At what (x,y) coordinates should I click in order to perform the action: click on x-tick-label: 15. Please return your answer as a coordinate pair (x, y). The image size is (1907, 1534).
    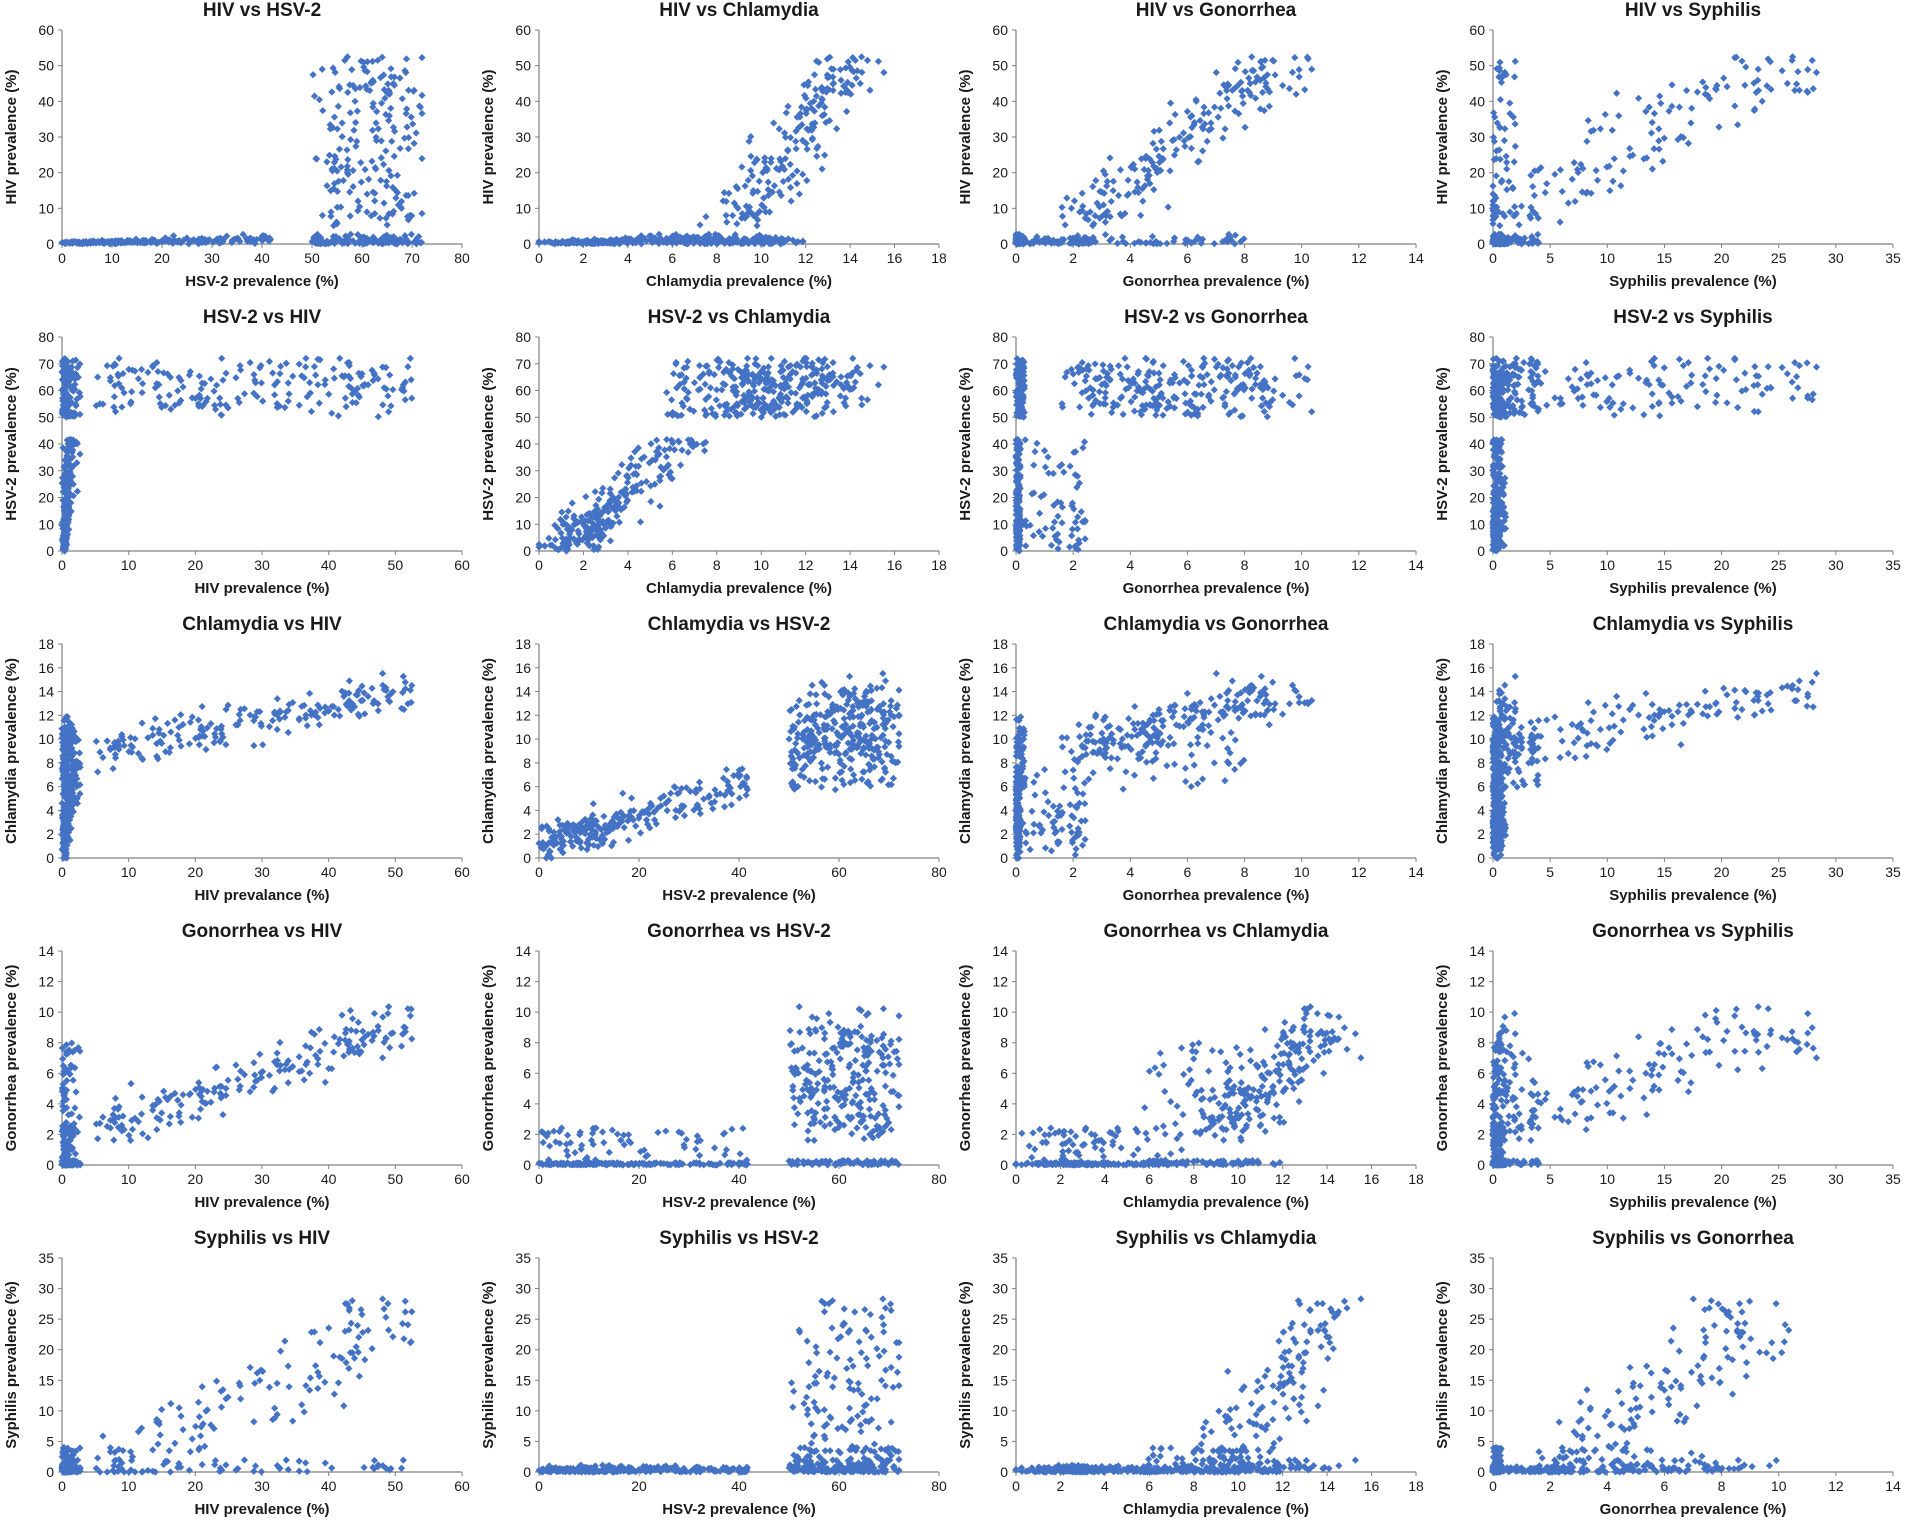
    Looking at the image, I should click on (1665, 565).